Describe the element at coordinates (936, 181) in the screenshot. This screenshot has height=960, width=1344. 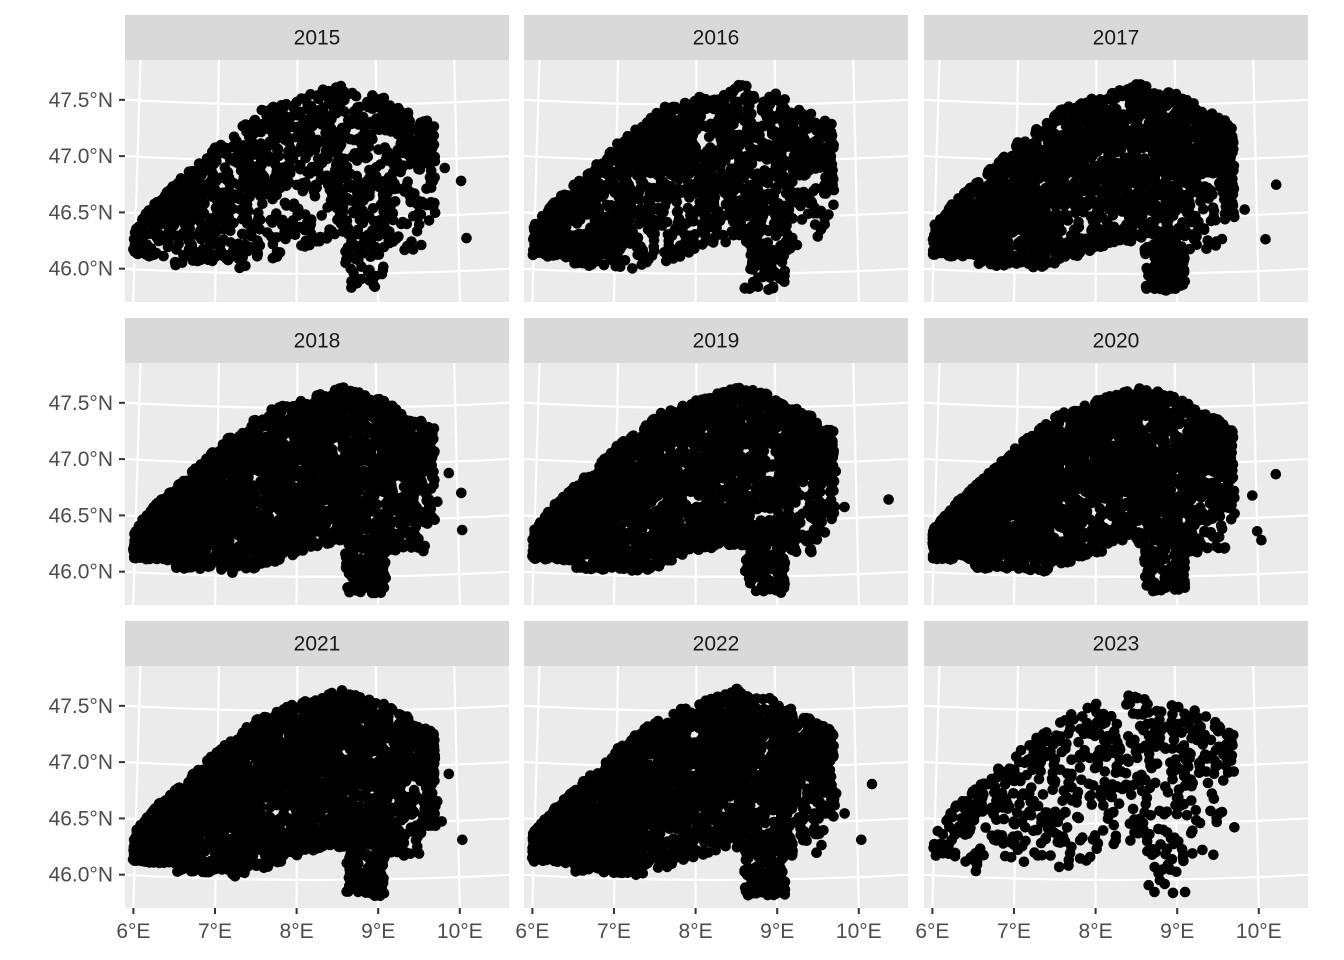
I see `gridline-lon` at that location.